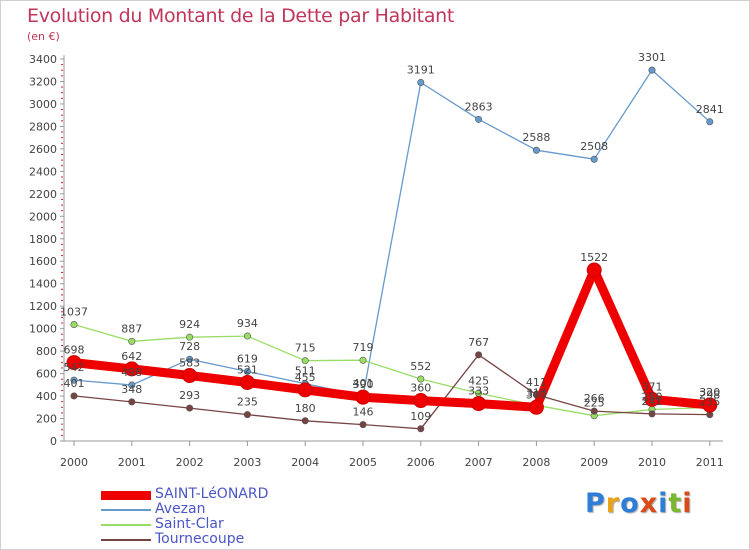 This screenshot has width=750, height=550. Describe the element at coordinates (43, 306) in the screenshot. I see `y-tick-label: 1200` at that location.